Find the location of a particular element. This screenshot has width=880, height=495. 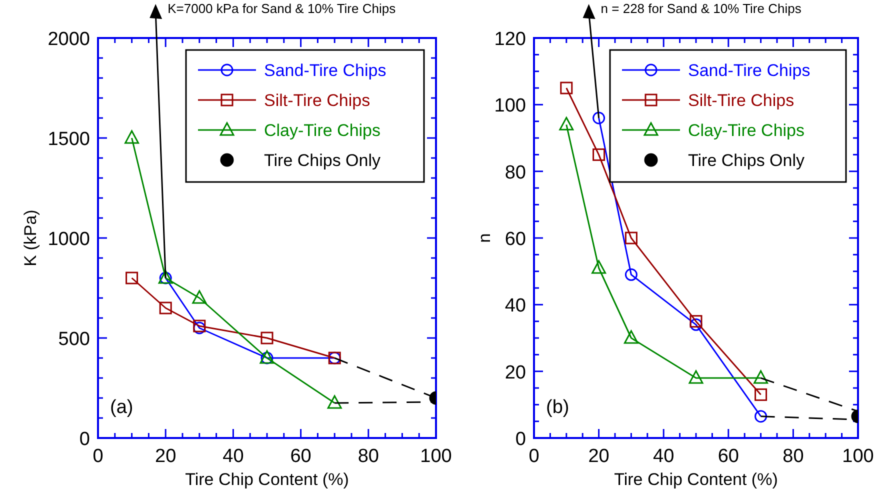

y-tick-label: 120 is located at coordinates (510, 39).